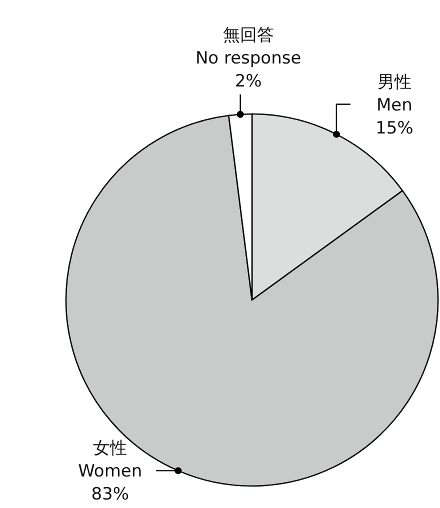 The image size is (440, 508). I want to click on slice-label: 無回答 No response, so click(248, 46).